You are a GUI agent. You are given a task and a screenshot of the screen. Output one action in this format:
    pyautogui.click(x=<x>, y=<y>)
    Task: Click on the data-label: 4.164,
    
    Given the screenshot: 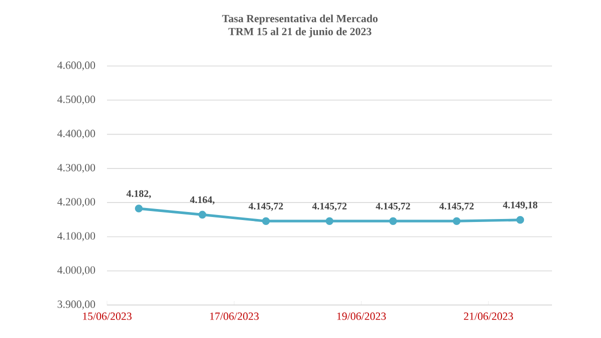 What is the action you would take?
    pyautogui.click(x=202, y=200)
    